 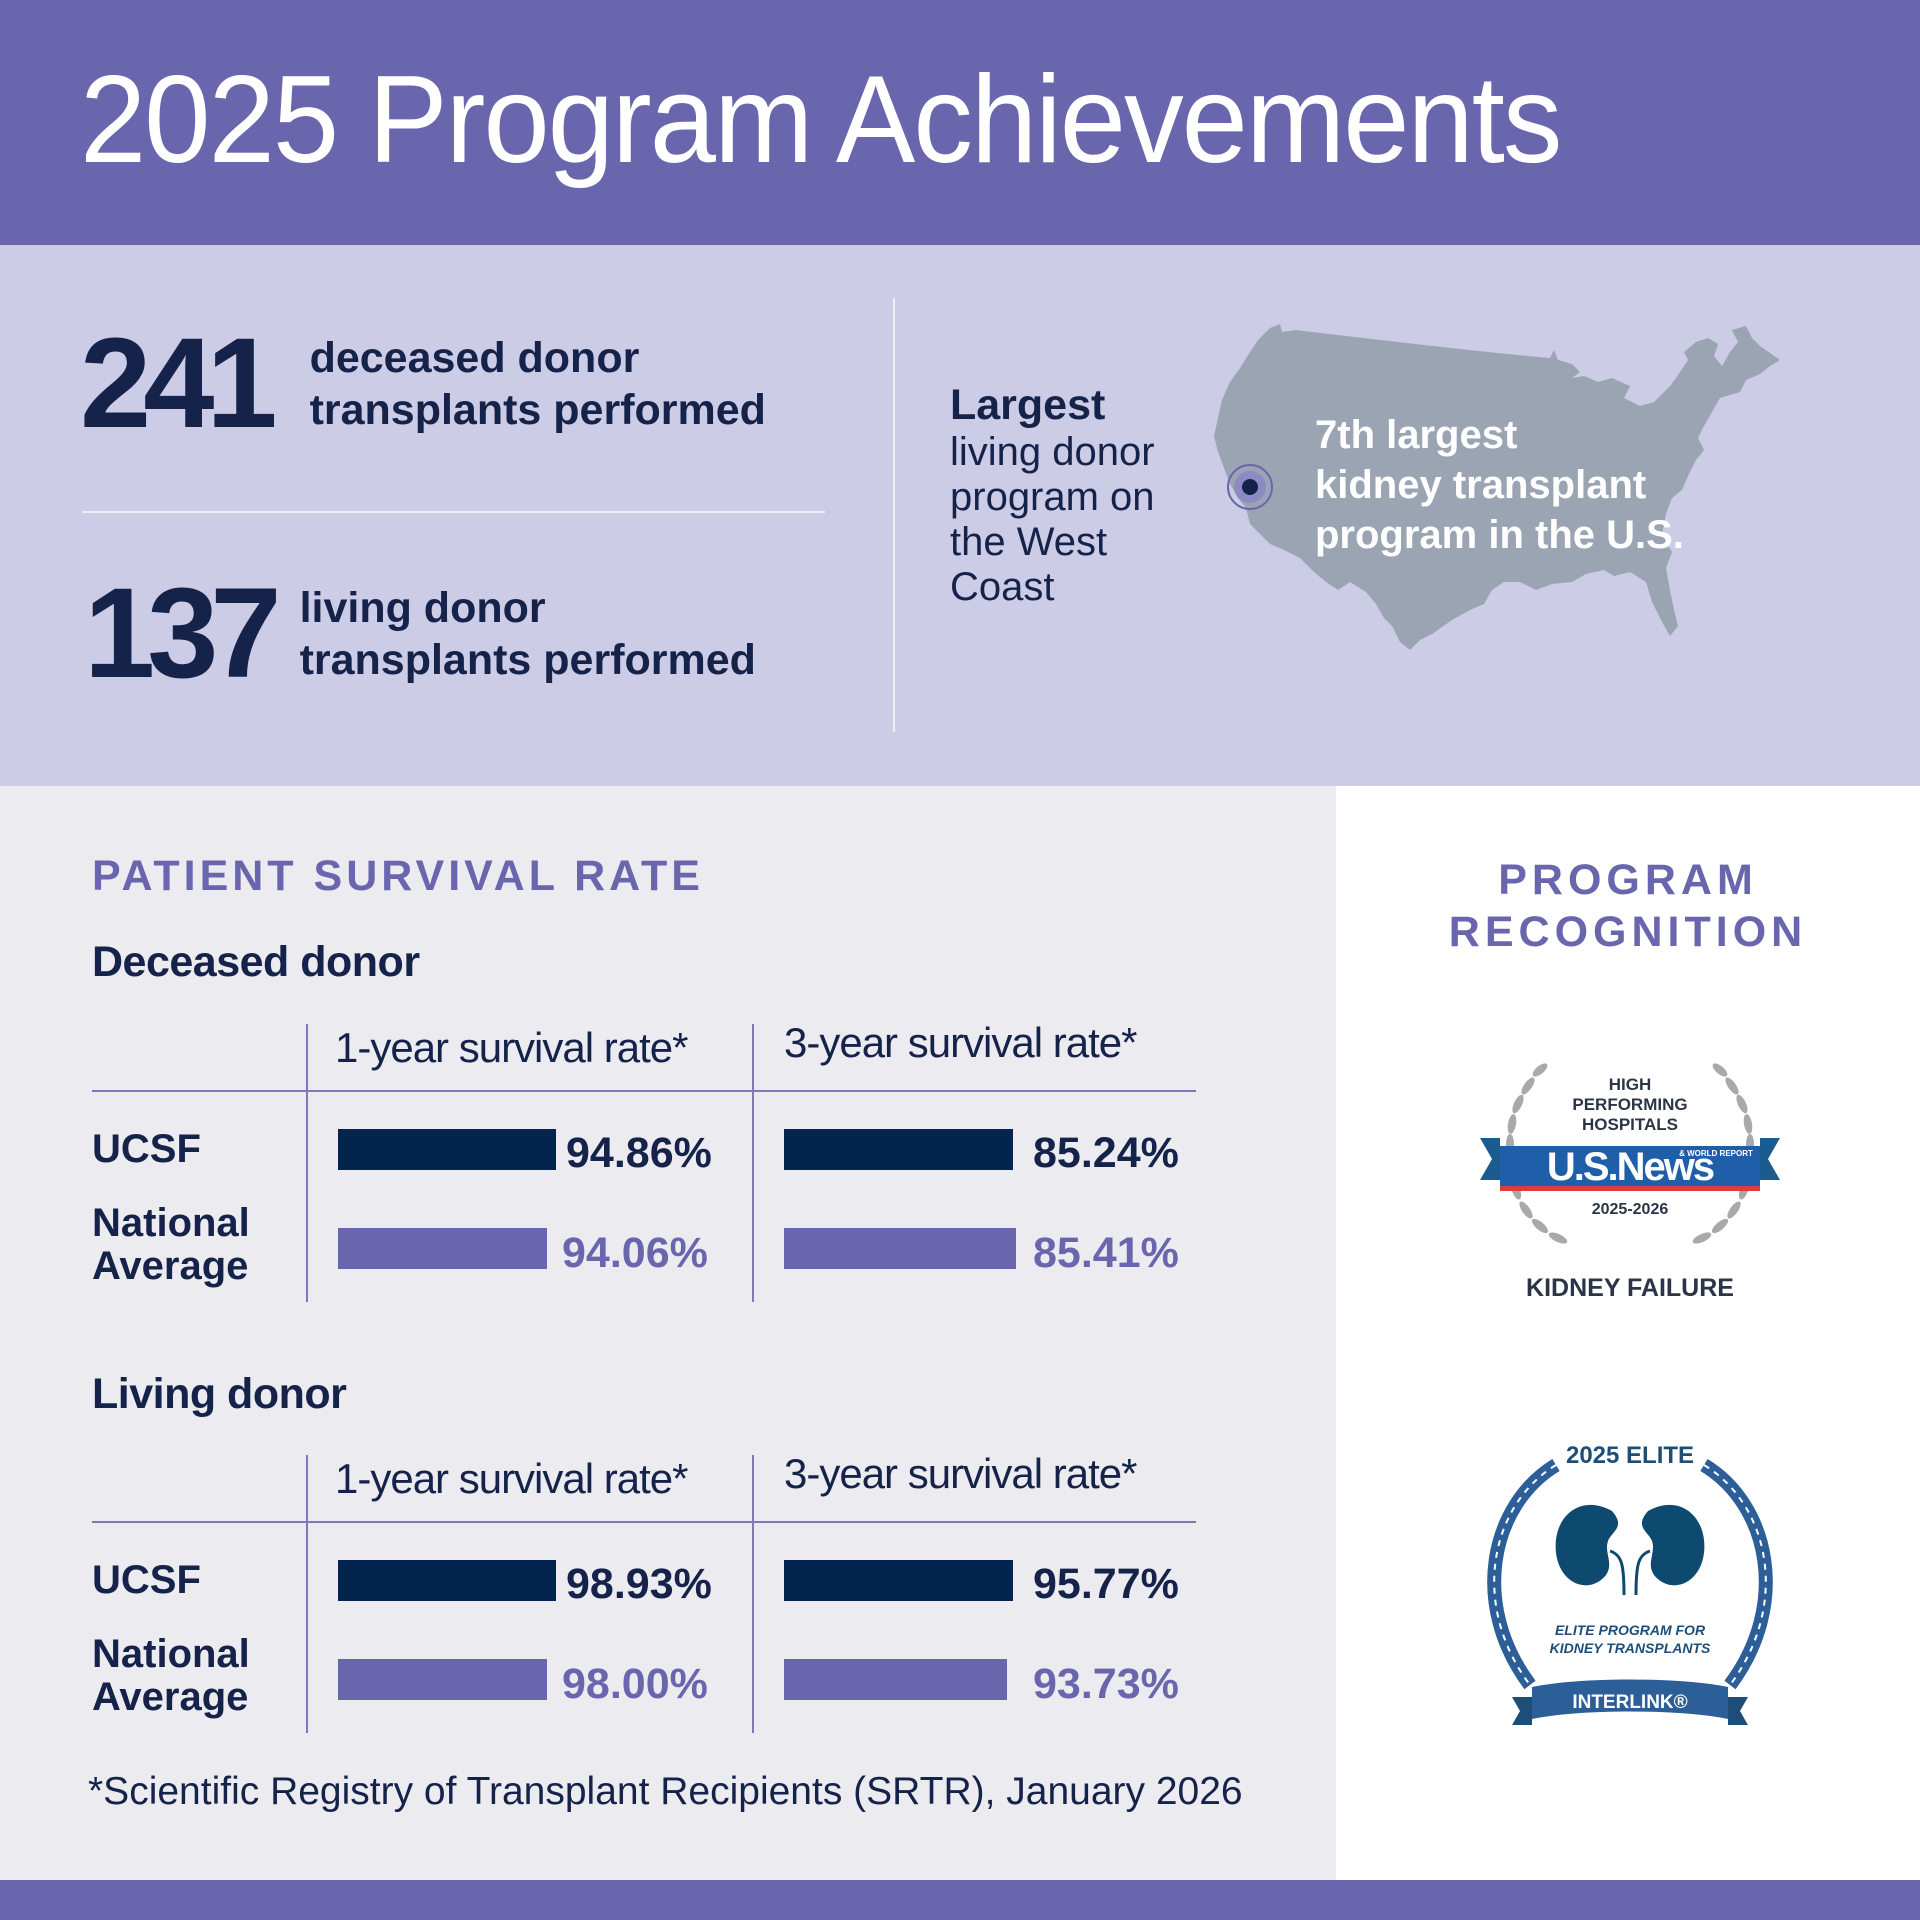 What do you see at coordinates (821, 120) in the screenshot?
I see `page-title: 2025 Program Achievements` at bounding box center [821, 120].